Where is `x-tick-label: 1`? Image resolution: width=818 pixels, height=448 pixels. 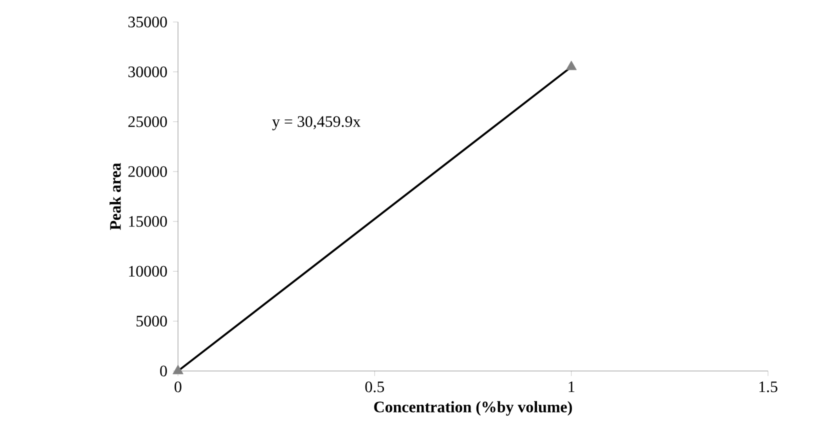 x-tick-label: 1 is located at coordinates (571, 387).